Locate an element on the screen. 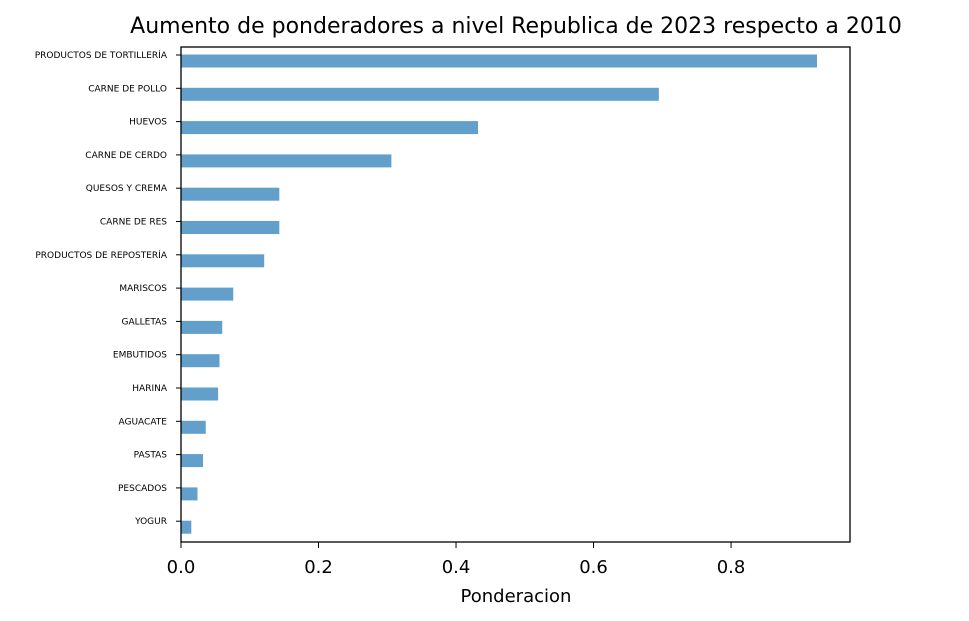  y-tick-label-12: PASTAS is located at coordinates (151, 456).